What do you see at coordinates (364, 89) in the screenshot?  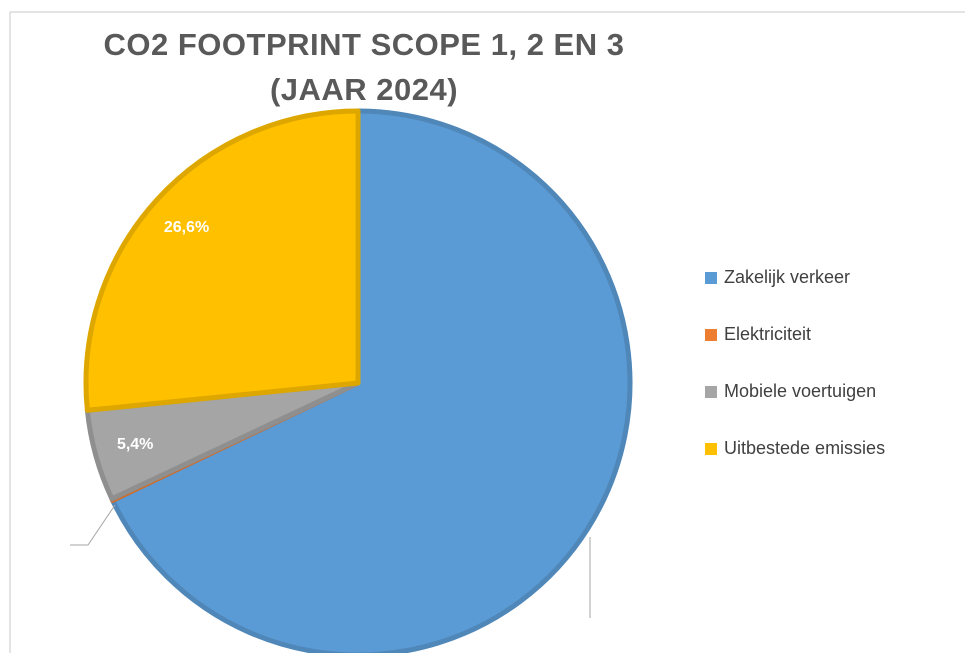 I see `chart-title: (JAAR 2024)` at bounding box center [364, 89].